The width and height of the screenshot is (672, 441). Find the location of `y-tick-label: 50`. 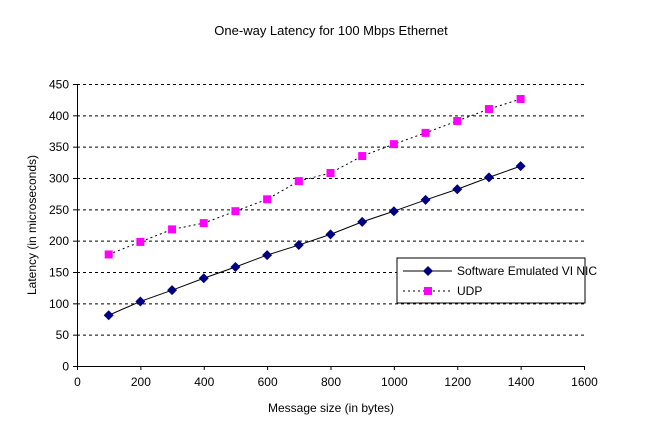

y-tick-label: 50 is located at coordinates (63, 335).